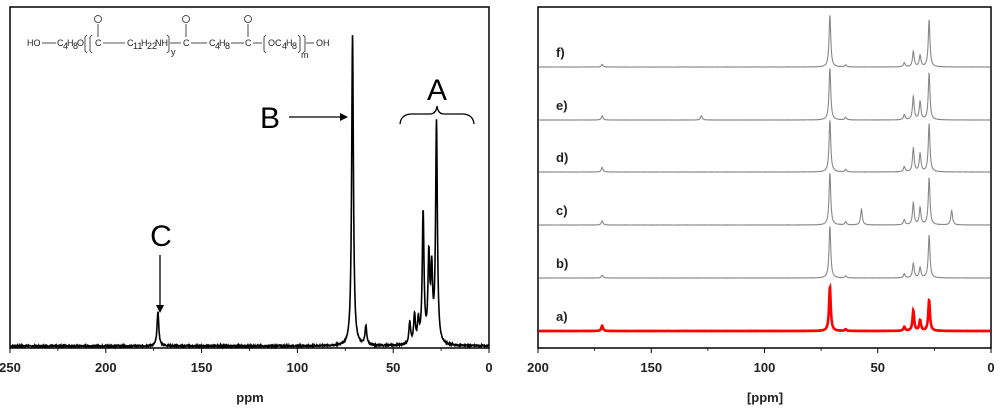 The height and width of the screenshot is (413, 1000). Describe the element at coordinates (323, 43) in the screenshot. I see `formula-oh: OH` at that location.